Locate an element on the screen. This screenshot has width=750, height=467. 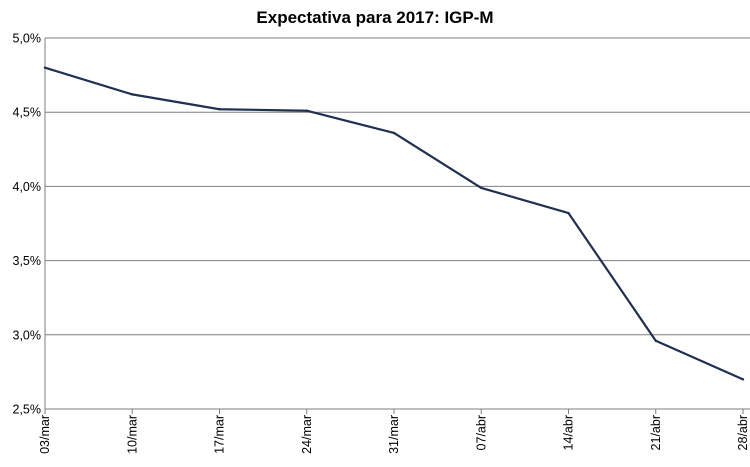
y-tick-label: 3,0% is located at coordinates (27, 335).